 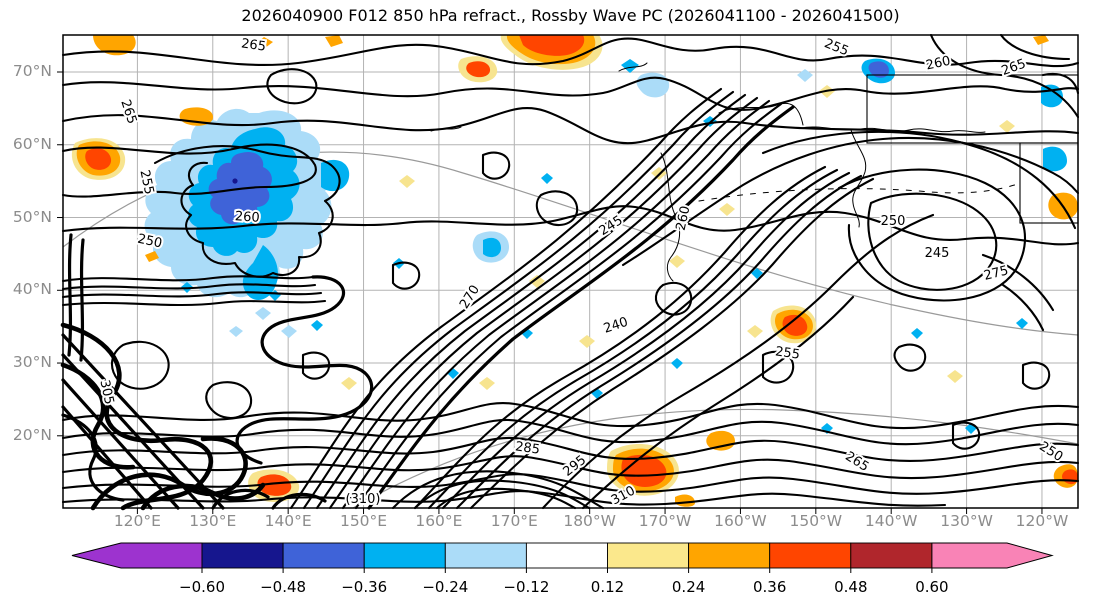 I want to click on x-tick-label: 170°E, so click(x=514, y=521).